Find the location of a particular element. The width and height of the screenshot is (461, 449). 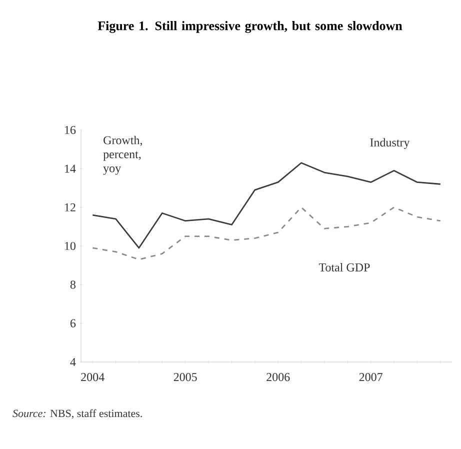

text: Industry is located at coordinates (390, 143).